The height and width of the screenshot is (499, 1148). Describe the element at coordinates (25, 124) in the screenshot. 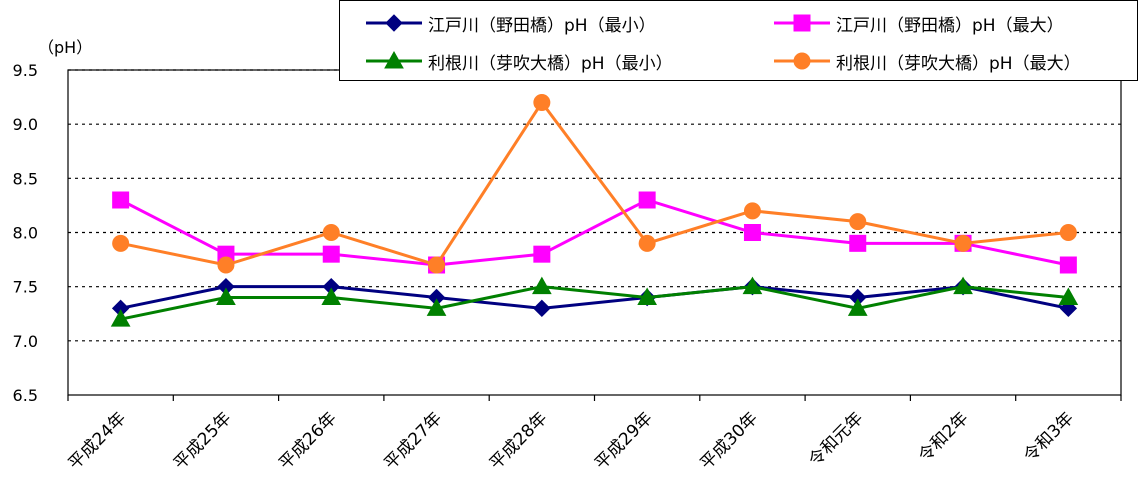

I see `y-tick-label: 9.0` at that location.